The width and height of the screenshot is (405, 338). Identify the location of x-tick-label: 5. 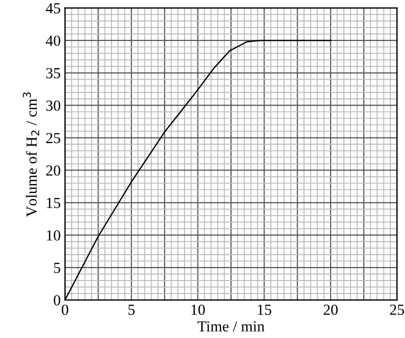
(131, 309).